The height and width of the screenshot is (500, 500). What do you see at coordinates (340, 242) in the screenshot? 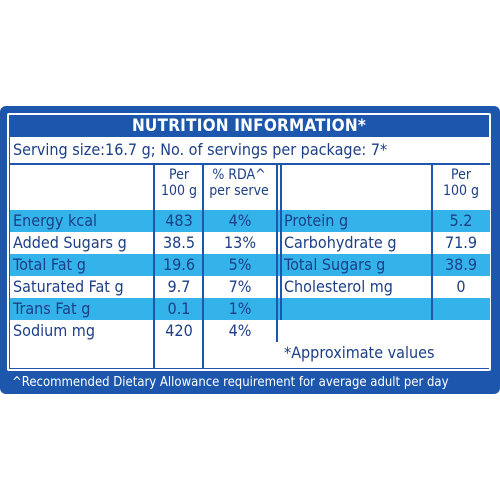
I see `right-label-carbohydrate: Carbohydrate g` at bounding box center [340, 242].